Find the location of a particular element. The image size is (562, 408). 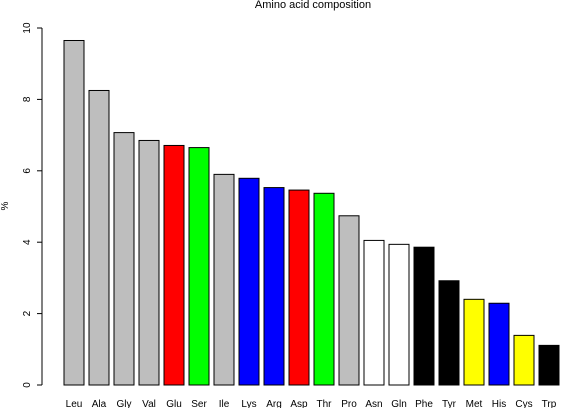

bar-ala is located at coordinates (99, 237).